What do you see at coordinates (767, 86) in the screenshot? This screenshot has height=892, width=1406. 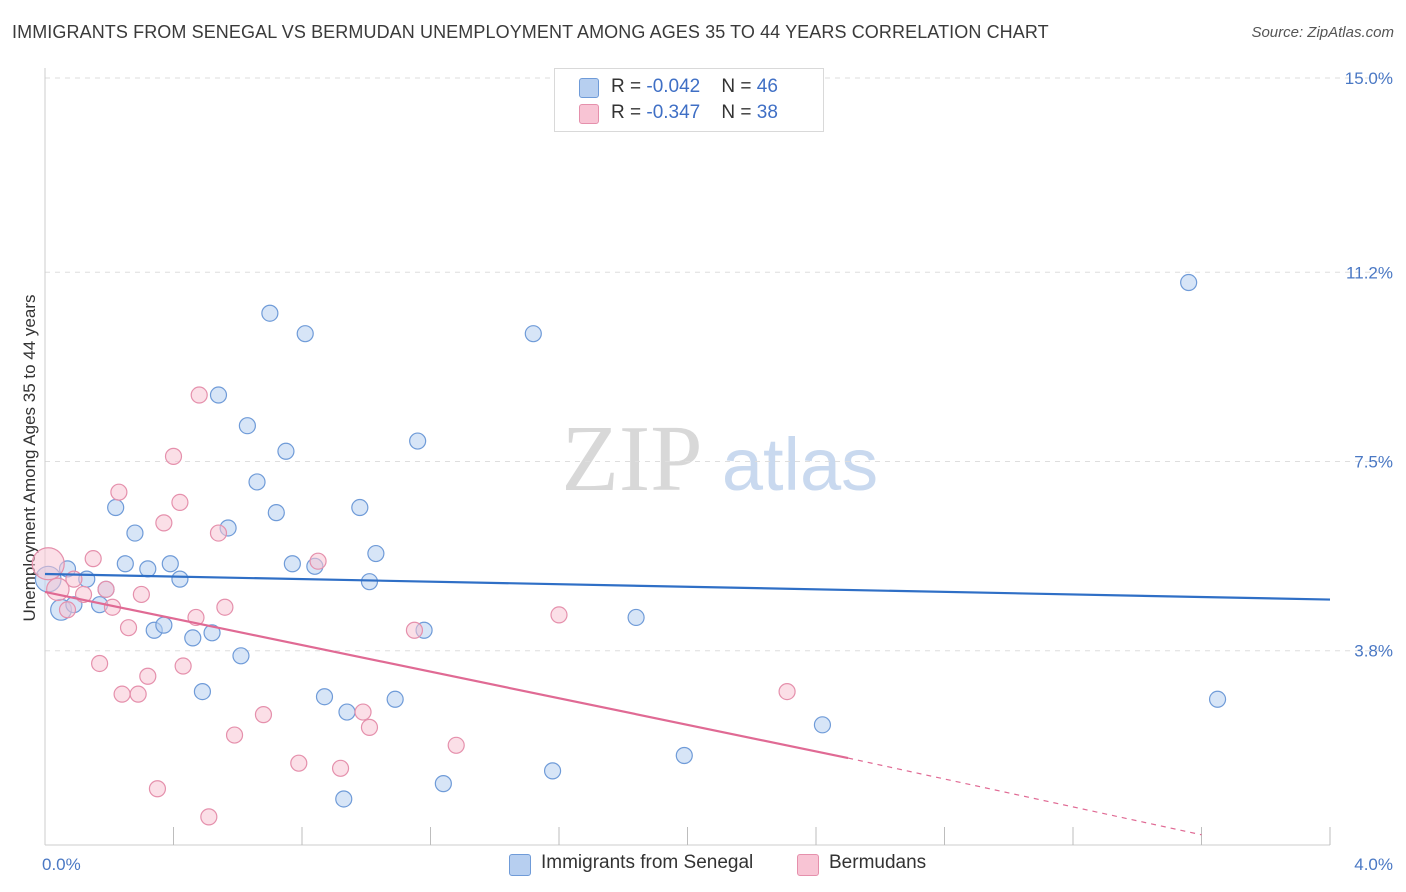 I see `legend-n-value-senegal: 46` at bounding box center [767, 86].